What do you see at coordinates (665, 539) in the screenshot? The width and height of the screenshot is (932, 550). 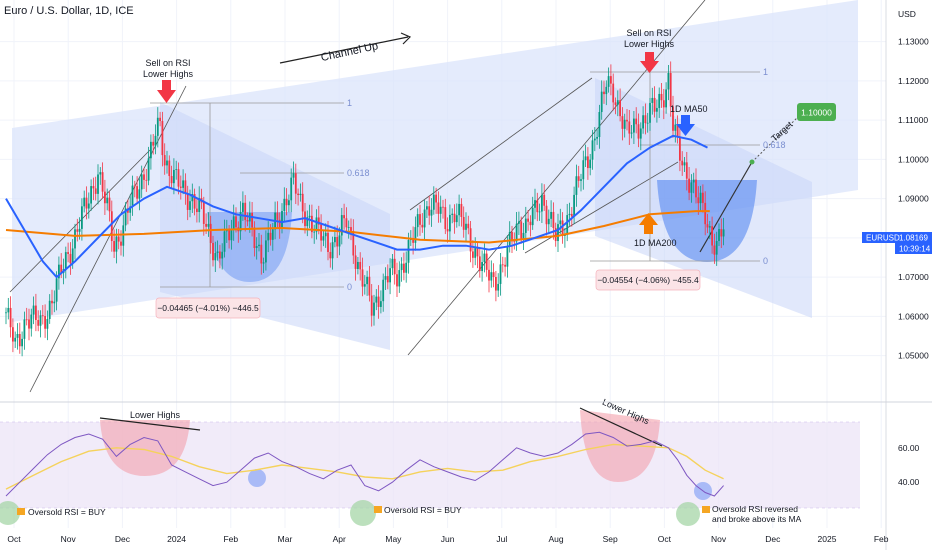 I see `x-tick-label: Oct` at bounding box center [665, 539].